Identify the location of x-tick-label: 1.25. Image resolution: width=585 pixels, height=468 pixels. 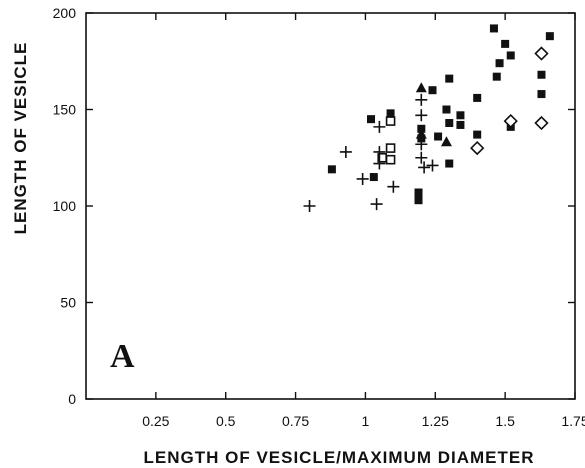
(435, 421).